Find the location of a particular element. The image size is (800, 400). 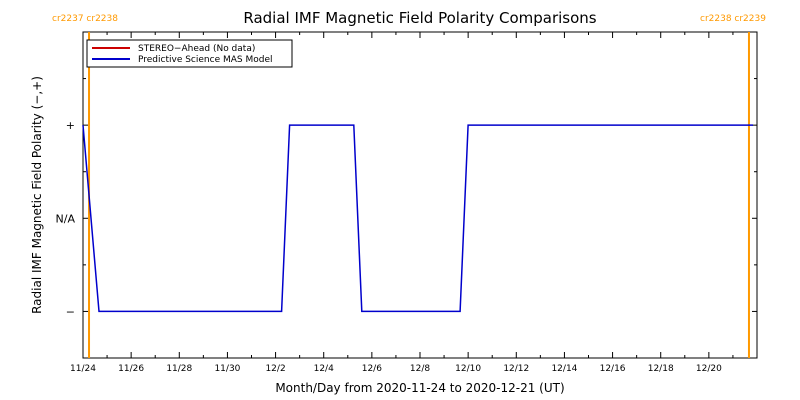

x-tick-label: 11/26 is located at coordinates (131, 369).